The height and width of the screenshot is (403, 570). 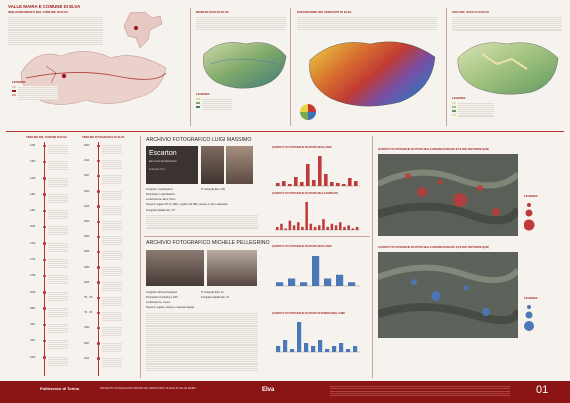 What do you see at coordinates (33, 145) in the screenshot?
I see `timeline-year: 1264` at bounding box center [33, 145].